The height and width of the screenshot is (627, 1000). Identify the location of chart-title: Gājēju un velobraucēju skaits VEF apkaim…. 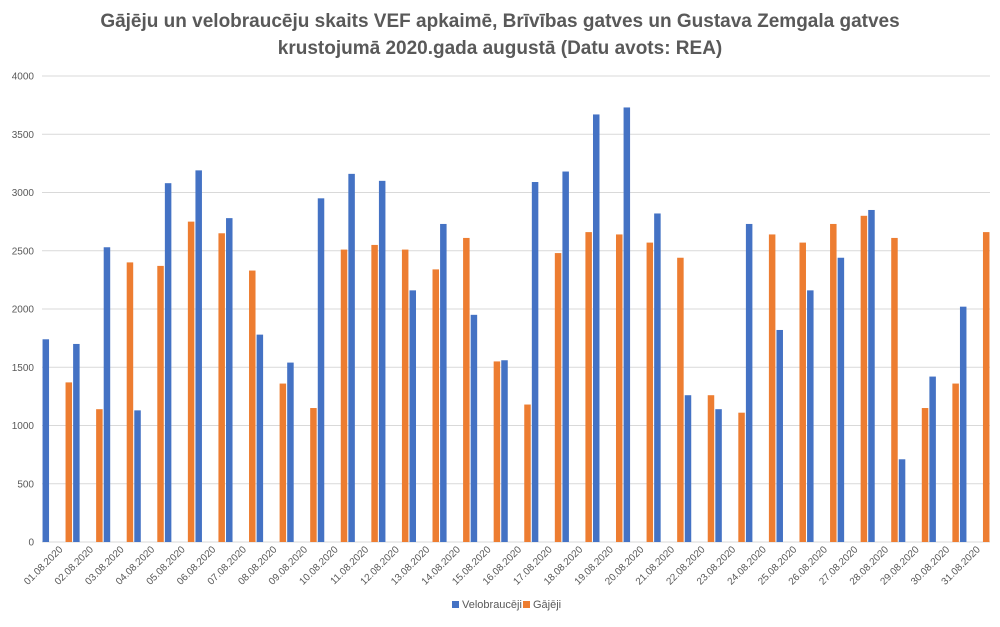
(500, 35).